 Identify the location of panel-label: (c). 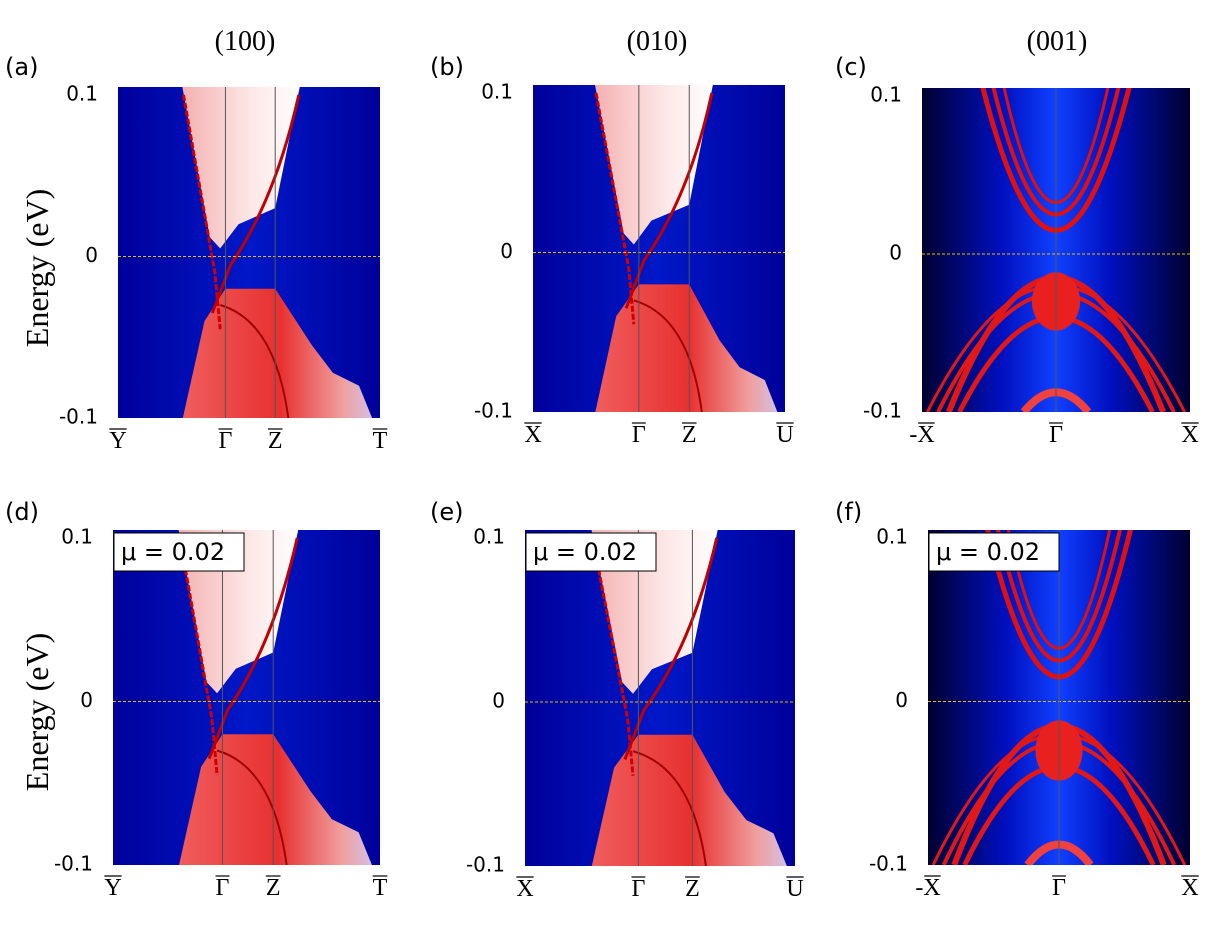
(851, 67).